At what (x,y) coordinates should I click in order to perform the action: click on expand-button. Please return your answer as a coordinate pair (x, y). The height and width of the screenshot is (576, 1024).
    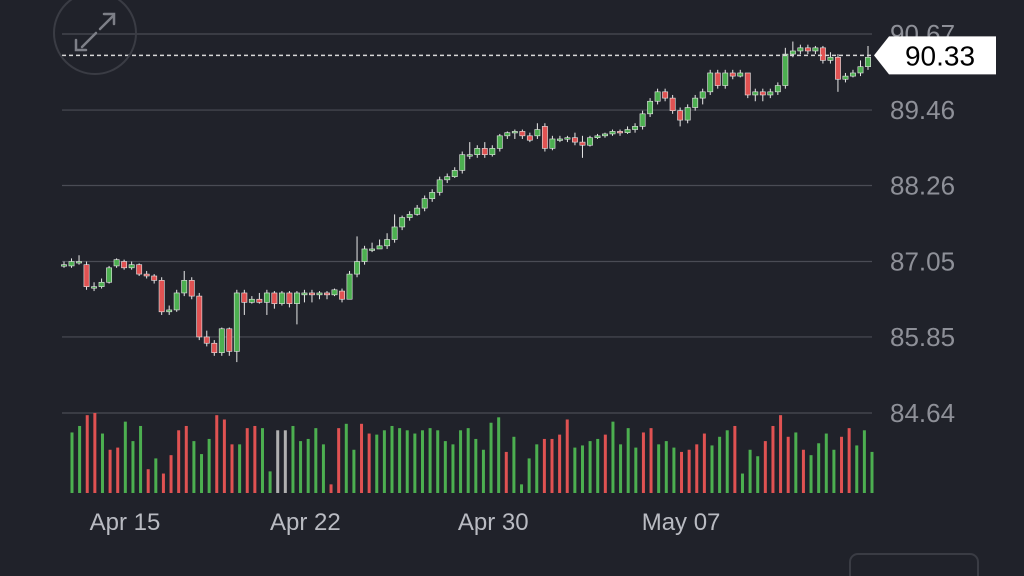
    Looking at the image, I should click on (95, 37).